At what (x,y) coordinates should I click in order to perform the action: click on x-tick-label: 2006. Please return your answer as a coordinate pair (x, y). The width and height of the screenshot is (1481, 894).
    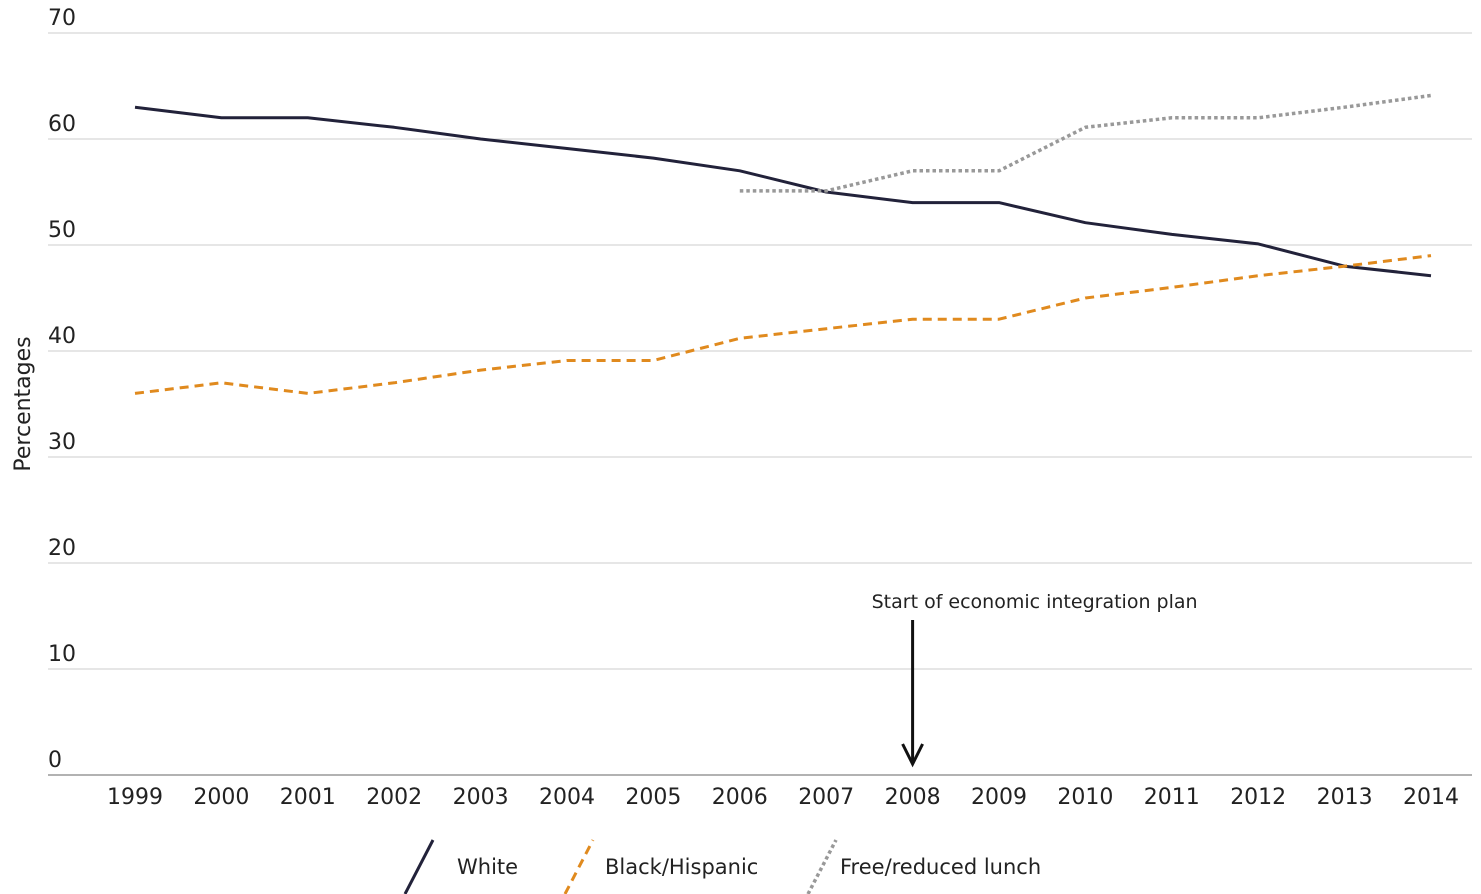
    Looking at the image, I should click on (740, 797).